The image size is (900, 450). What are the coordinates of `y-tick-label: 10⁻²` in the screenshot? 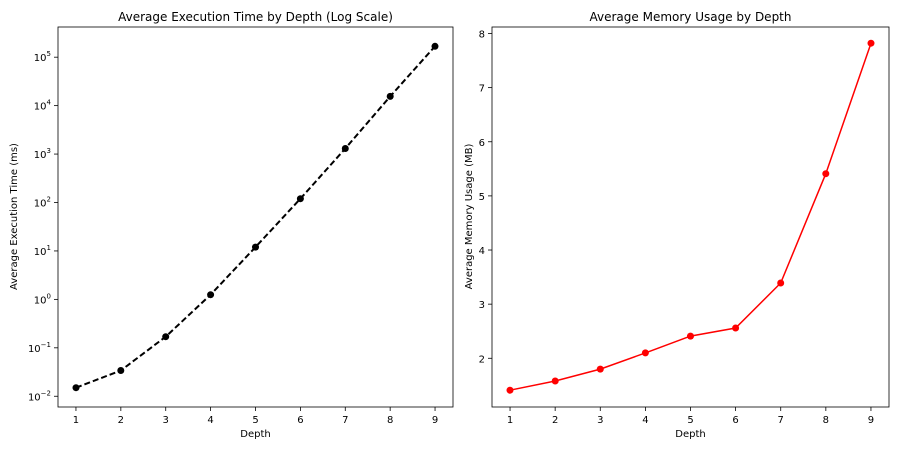 It's located at (39, 396).